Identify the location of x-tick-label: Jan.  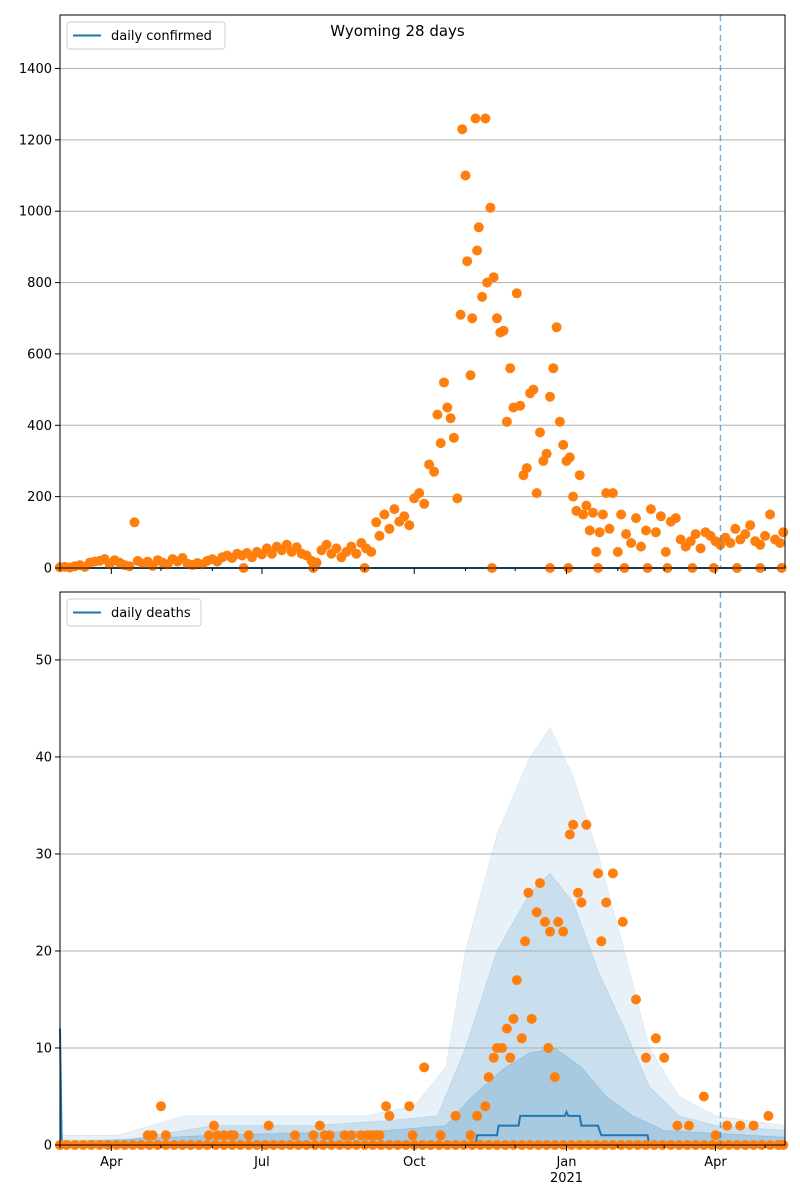
(565, 1162).